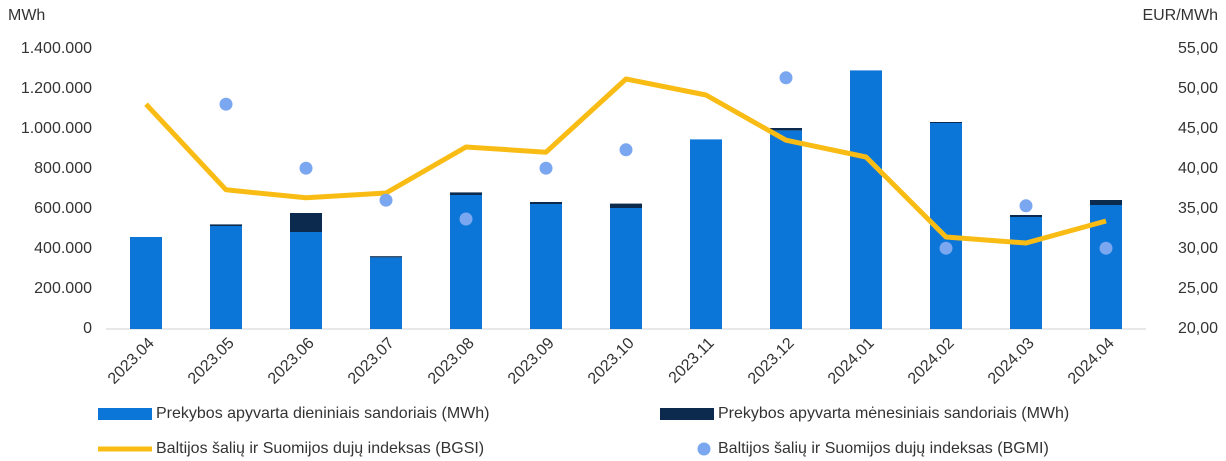 The width and height of the screenshot is (1226, 461). Describe the element at coordinates (531, 361) in the screenshot. I see `x-tick-label: 2023.09` at that location.